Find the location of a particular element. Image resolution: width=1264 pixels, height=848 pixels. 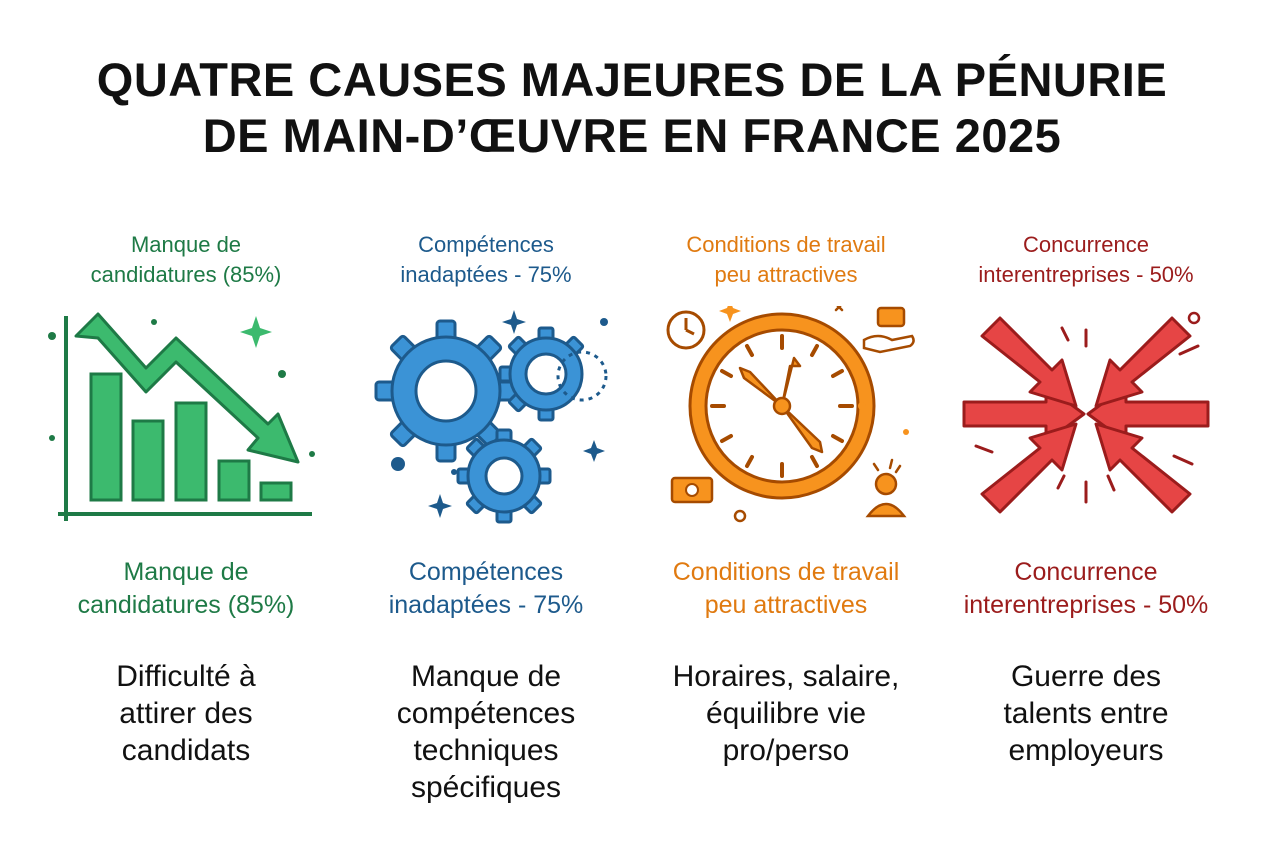

description-line: talents entre is located at coordinates (1086, 713).